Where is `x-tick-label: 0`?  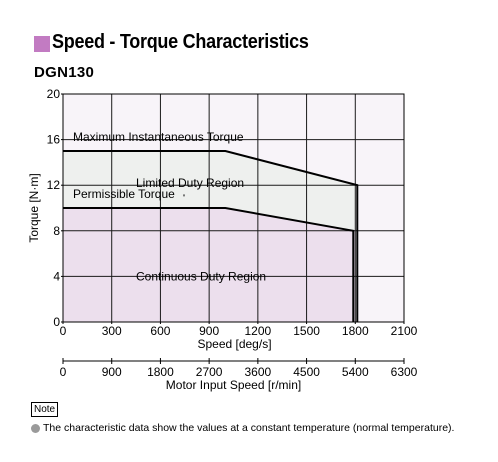 x-tick-label: 0 is located at coordinates (63, 331).